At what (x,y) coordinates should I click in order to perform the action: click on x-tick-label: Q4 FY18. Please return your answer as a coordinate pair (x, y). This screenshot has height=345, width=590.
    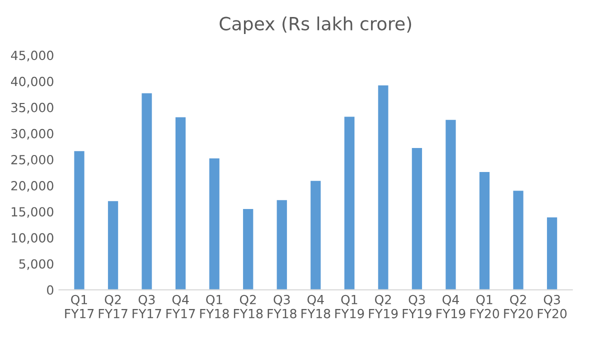
    Looking at the image, I should click on (316, 306).